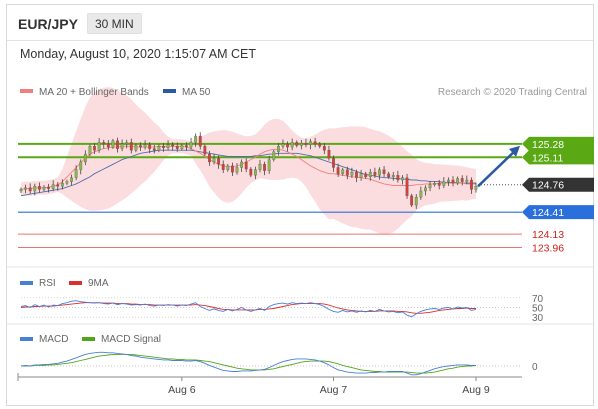 This screenshot has height=409, width=598. Describe the element at coordinates (47, 283) in the screenshot. I see `legend-label-rsi: RSI` at that location.